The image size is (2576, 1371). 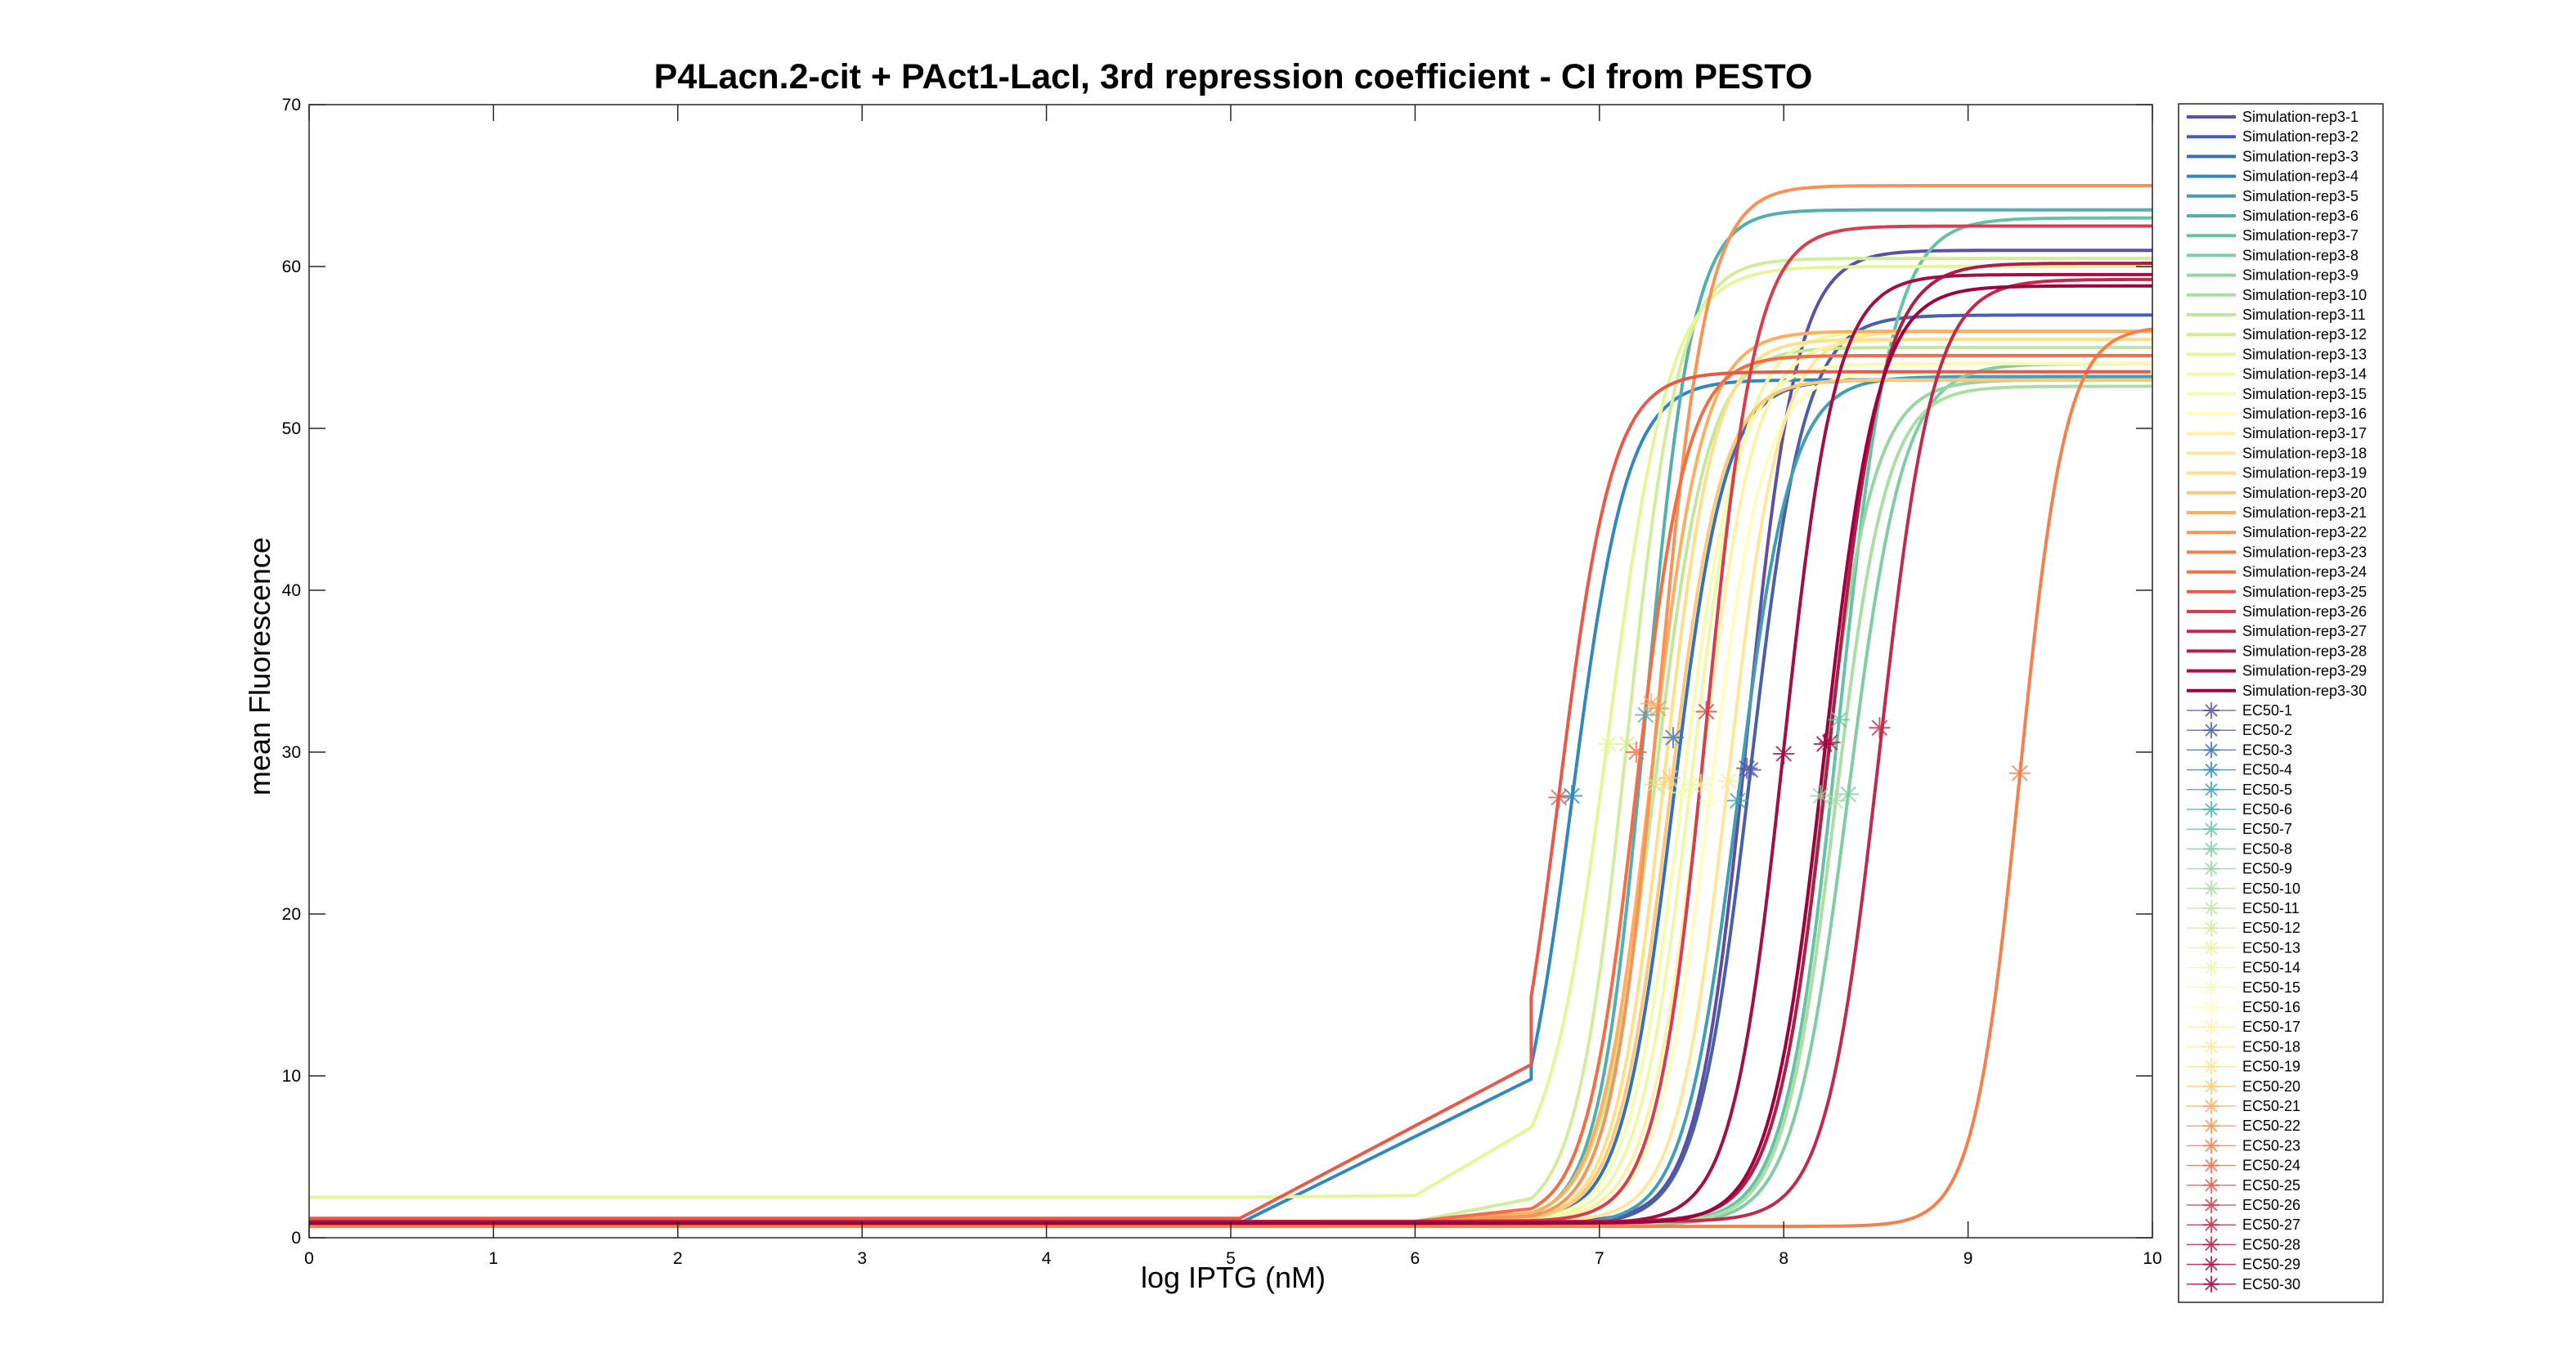 What do you see at coordinates (2305, 334) in the screenshot?
I see `legend-entry: Simulation-rep3-12` at bounding box center [2305, 334].